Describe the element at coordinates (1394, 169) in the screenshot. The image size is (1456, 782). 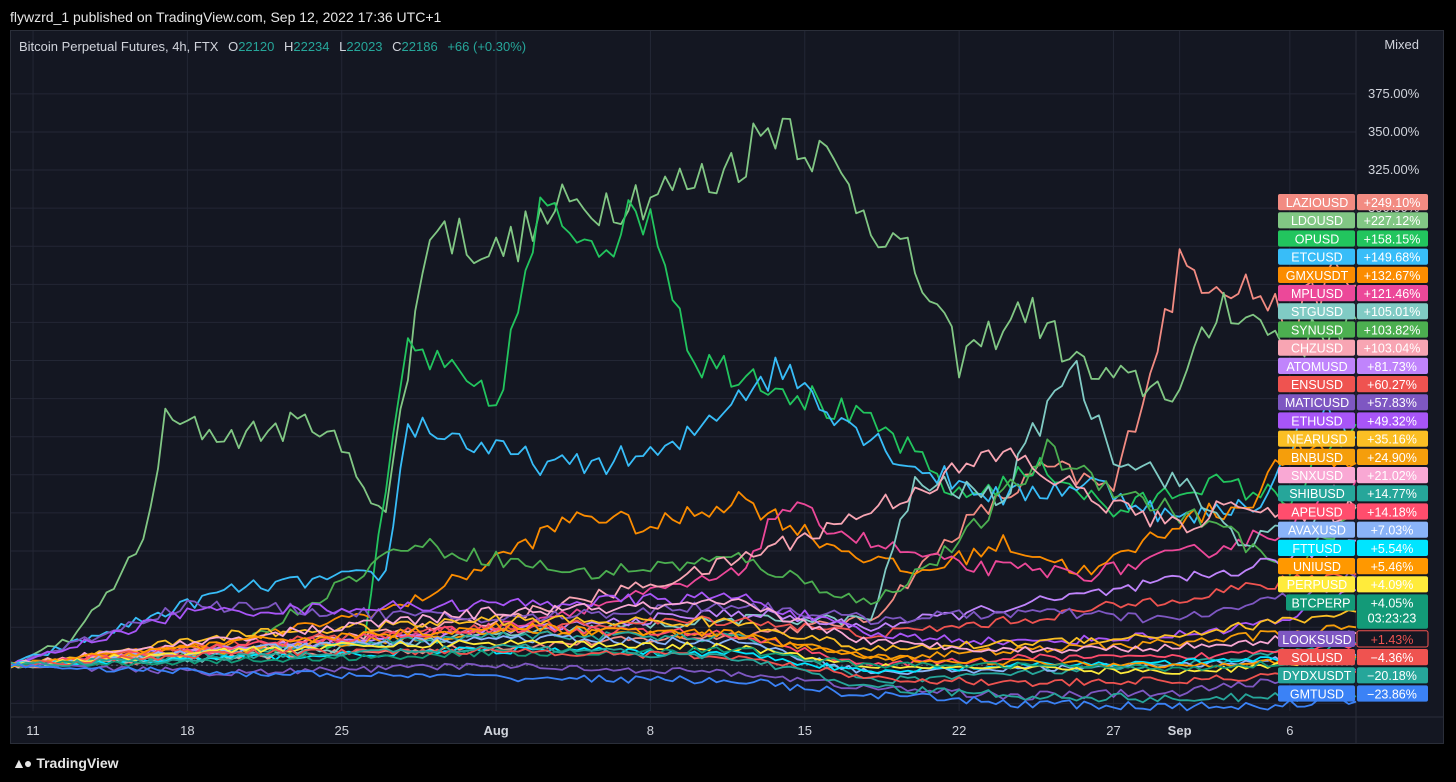
I see `y-tick-label: 325.00%` at that location.